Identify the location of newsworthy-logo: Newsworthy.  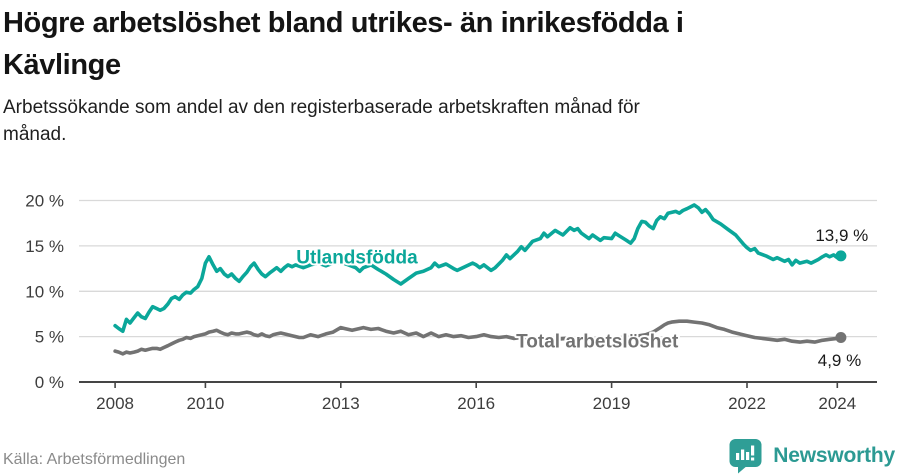
(811, 456).